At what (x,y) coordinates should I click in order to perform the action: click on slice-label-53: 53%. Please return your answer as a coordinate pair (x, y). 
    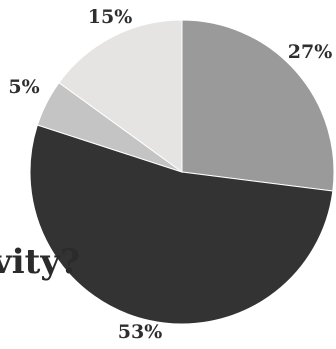
    Looking at the image, I should click on (140, 332).